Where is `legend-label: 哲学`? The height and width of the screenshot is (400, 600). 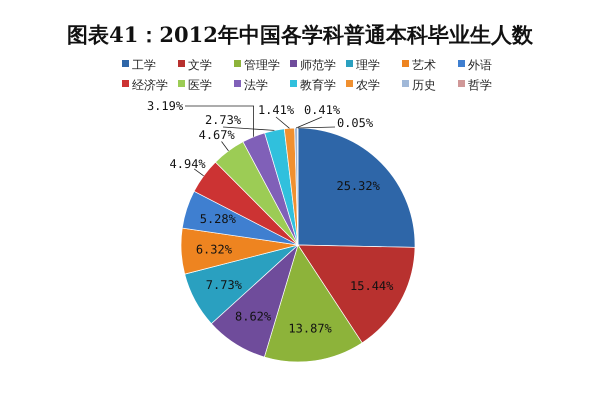
legend-label: 哲学 is located at coordinates (480, 85).